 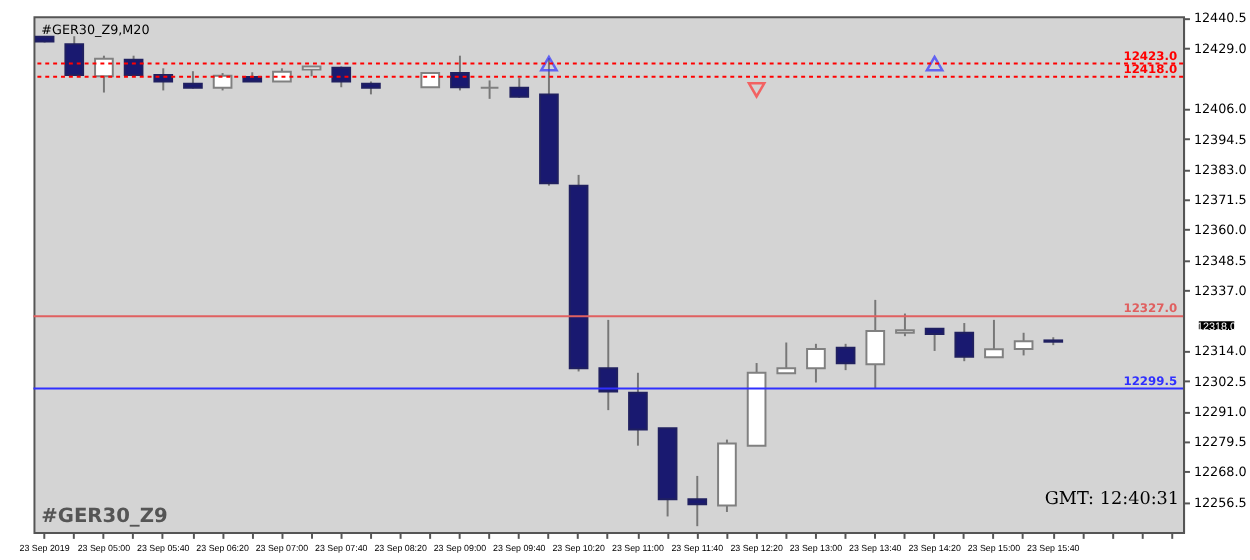 What do you see at coordinates (104, 517) in the screenshot?
I see `annotation: #GER30_Z9` at bounding box center [104, 517].